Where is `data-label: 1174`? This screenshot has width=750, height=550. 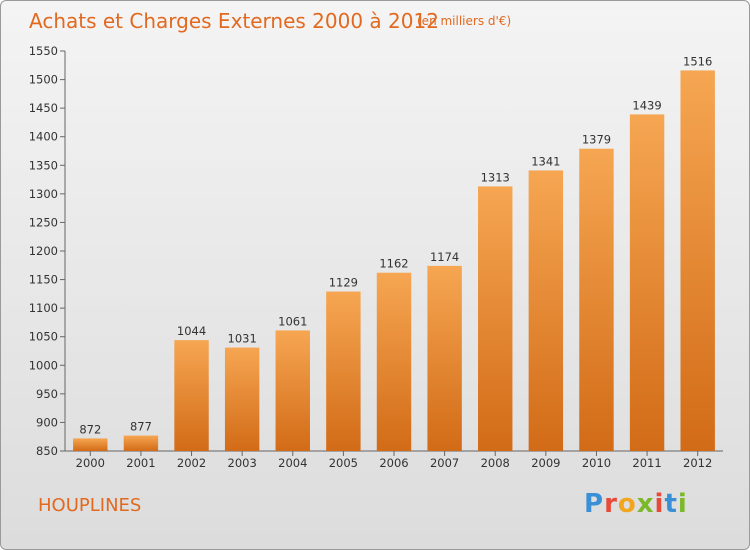
data-label: 1174 is located at coordinates (444, 257).